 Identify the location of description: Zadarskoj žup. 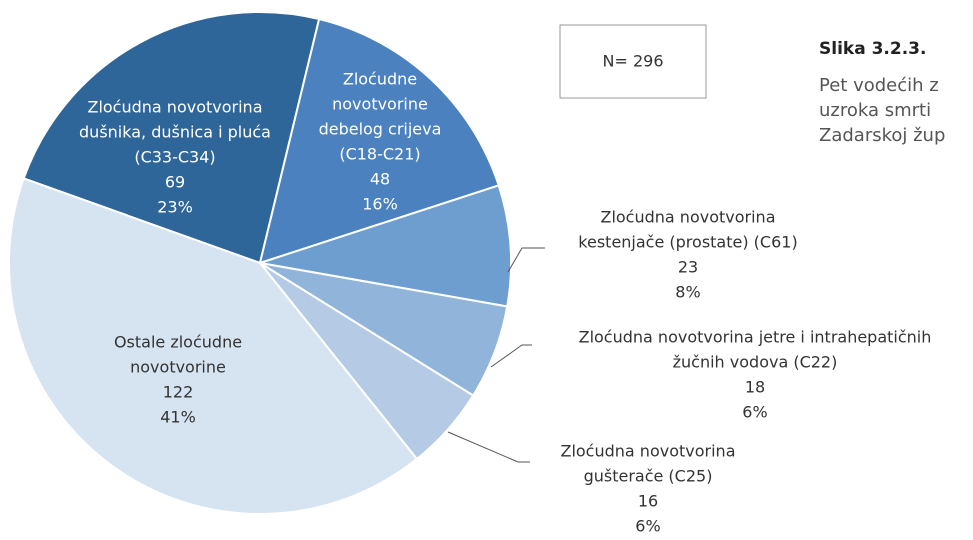
(882, 135).